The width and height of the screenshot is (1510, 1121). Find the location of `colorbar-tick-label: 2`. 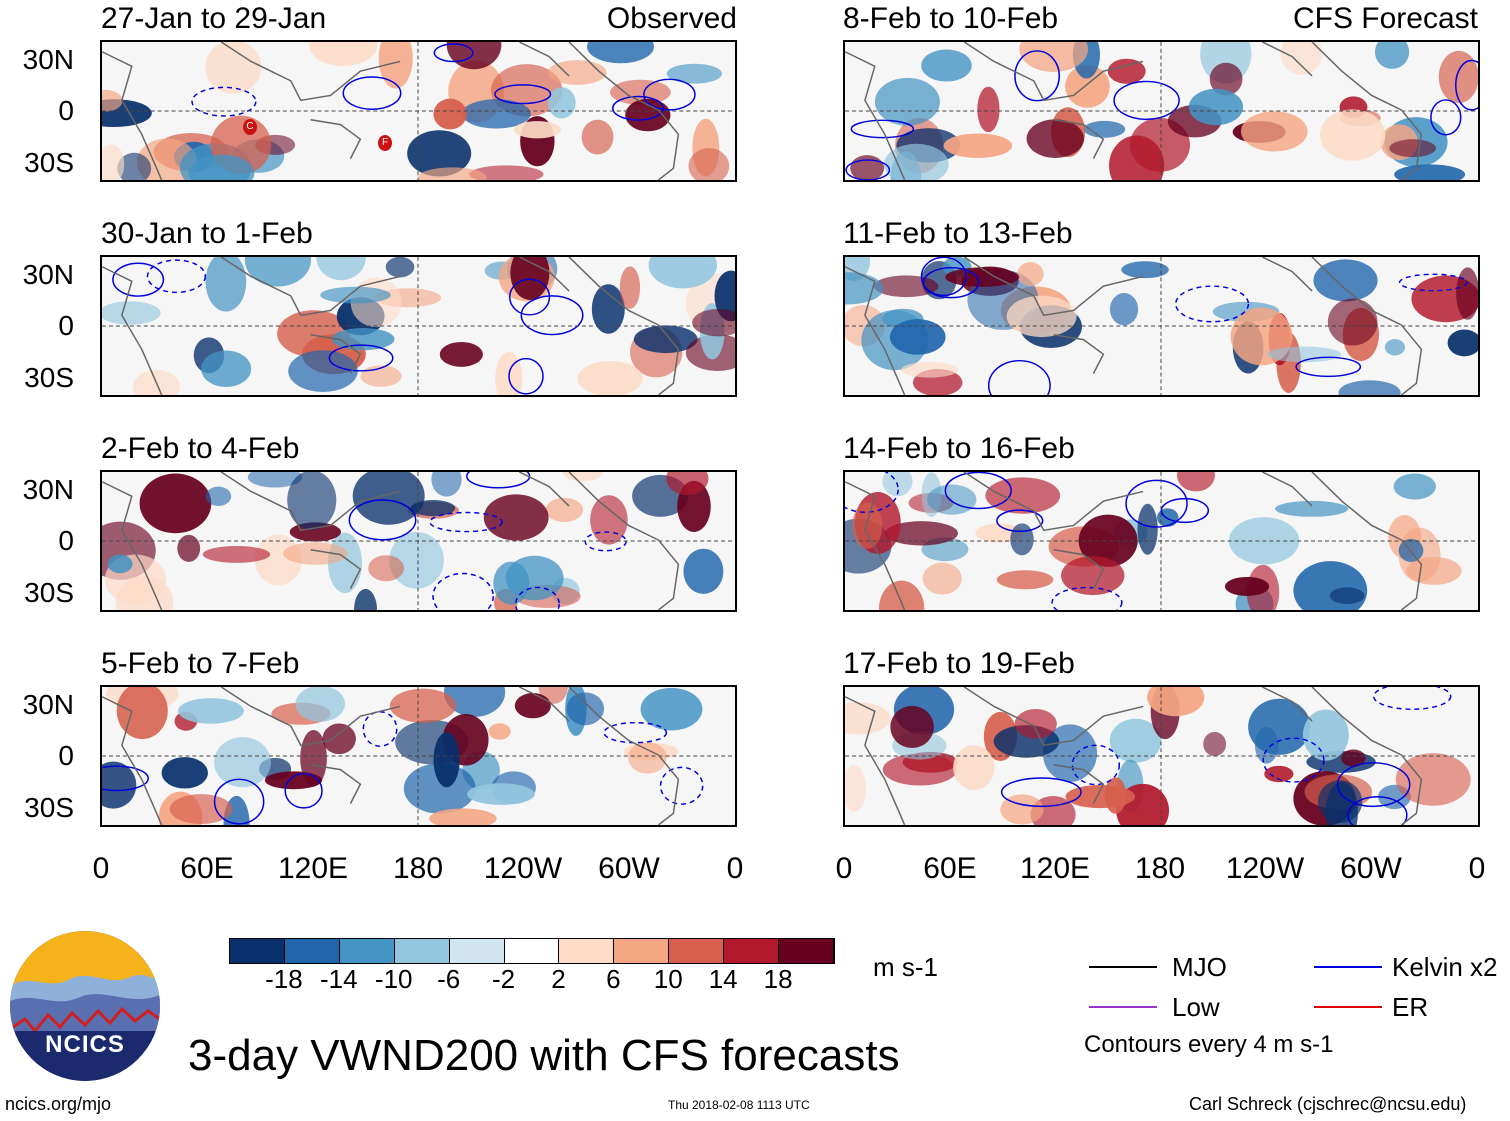

colorbar-tick-label: 2 is located at coordinates (558, 979).